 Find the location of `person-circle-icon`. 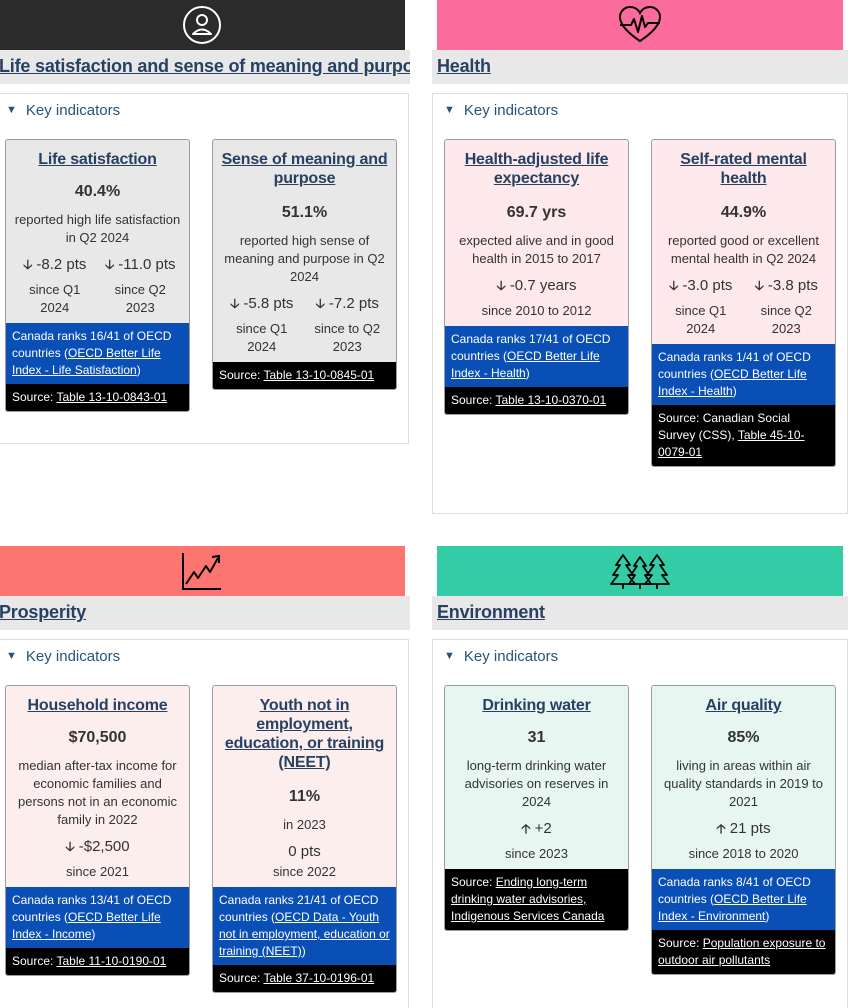

person-circle-icon is located at coordinates (202, 25).